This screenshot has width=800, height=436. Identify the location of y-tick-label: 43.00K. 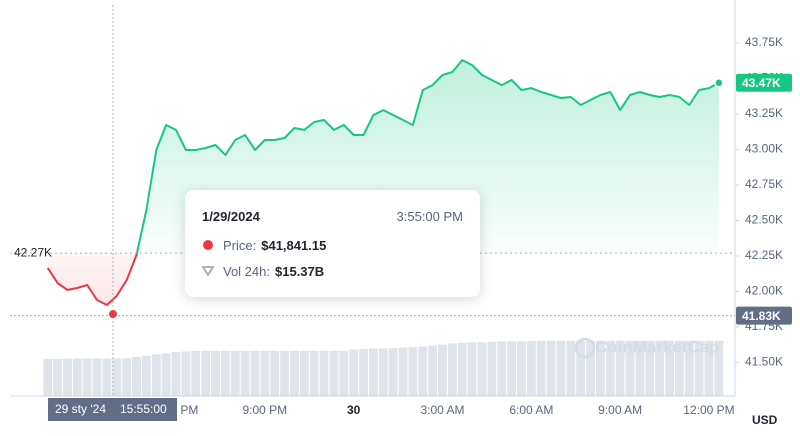
(764, 149).